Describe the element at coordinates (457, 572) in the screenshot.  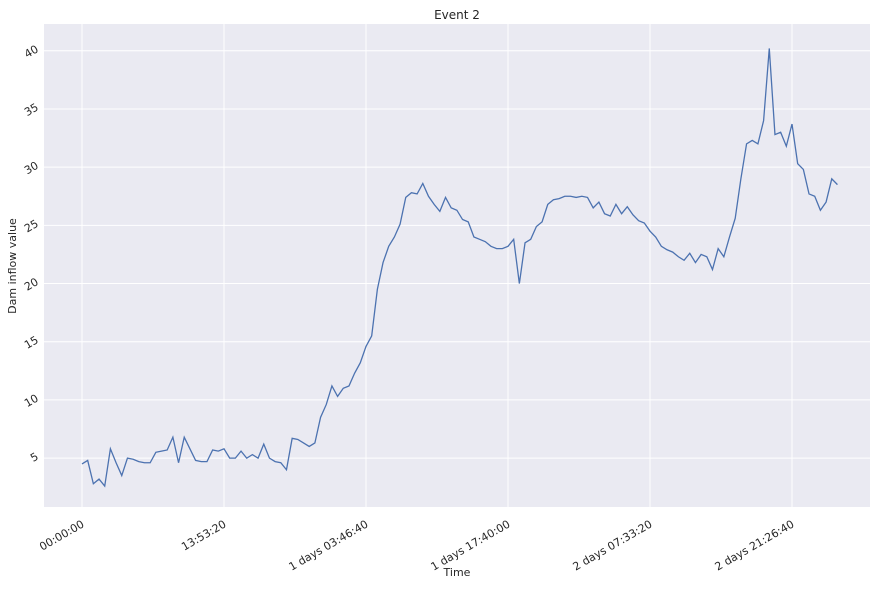
I see `x-axis-label: Time` at that location.